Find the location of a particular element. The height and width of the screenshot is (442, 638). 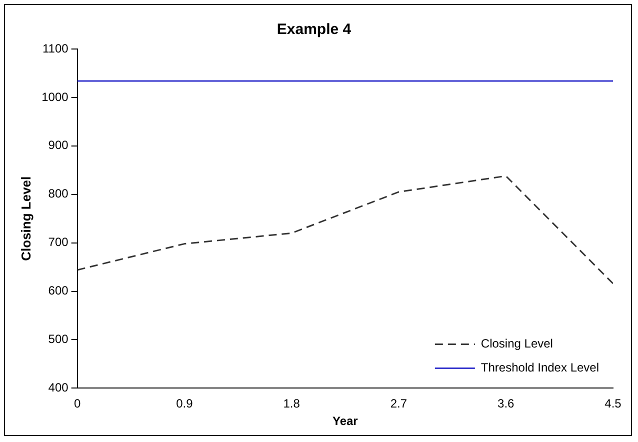

x-tick-label: 0 is located at coordinates (77, 403).